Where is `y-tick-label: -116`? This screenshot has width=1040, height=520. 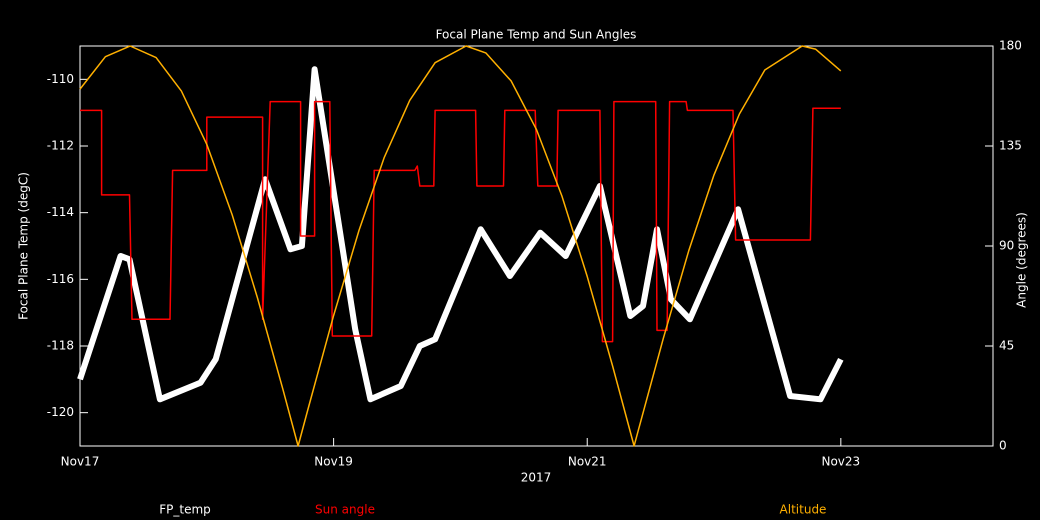
y-tick-label: -116 is located at coordinates (60, 279).